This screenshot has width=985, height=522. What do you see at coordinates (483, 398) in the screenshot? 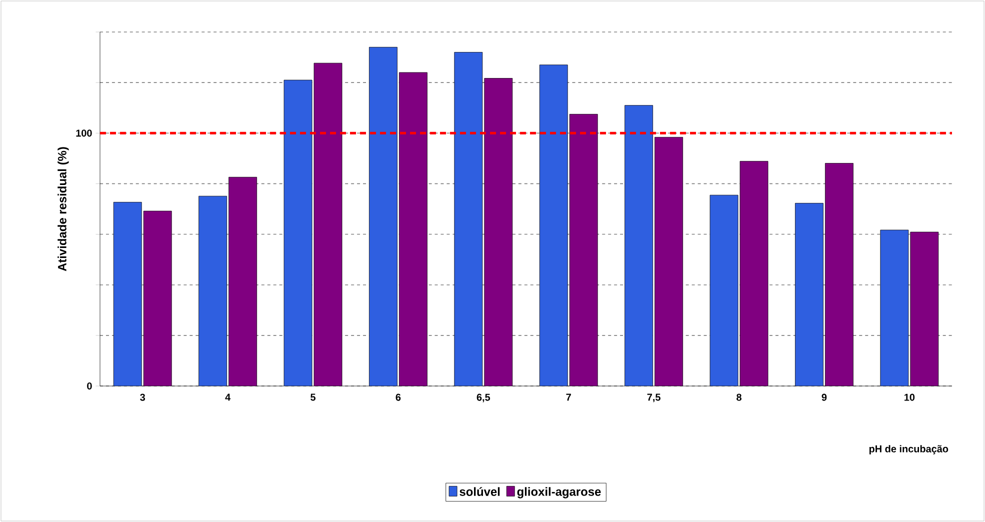
I see `x-tick-label: 6,5` at bounding box center [483, 398].